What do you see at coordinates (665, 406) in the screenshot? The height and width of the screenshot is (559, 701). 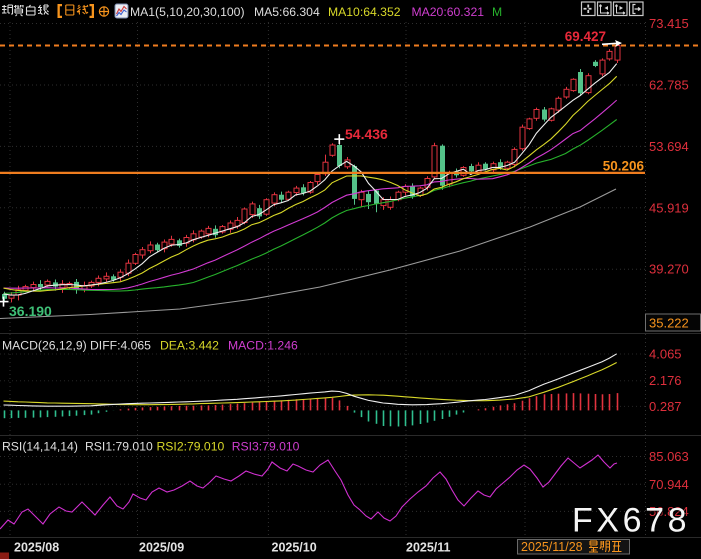 I see `svg-text: 0.287` at bounding box center [665, 406].